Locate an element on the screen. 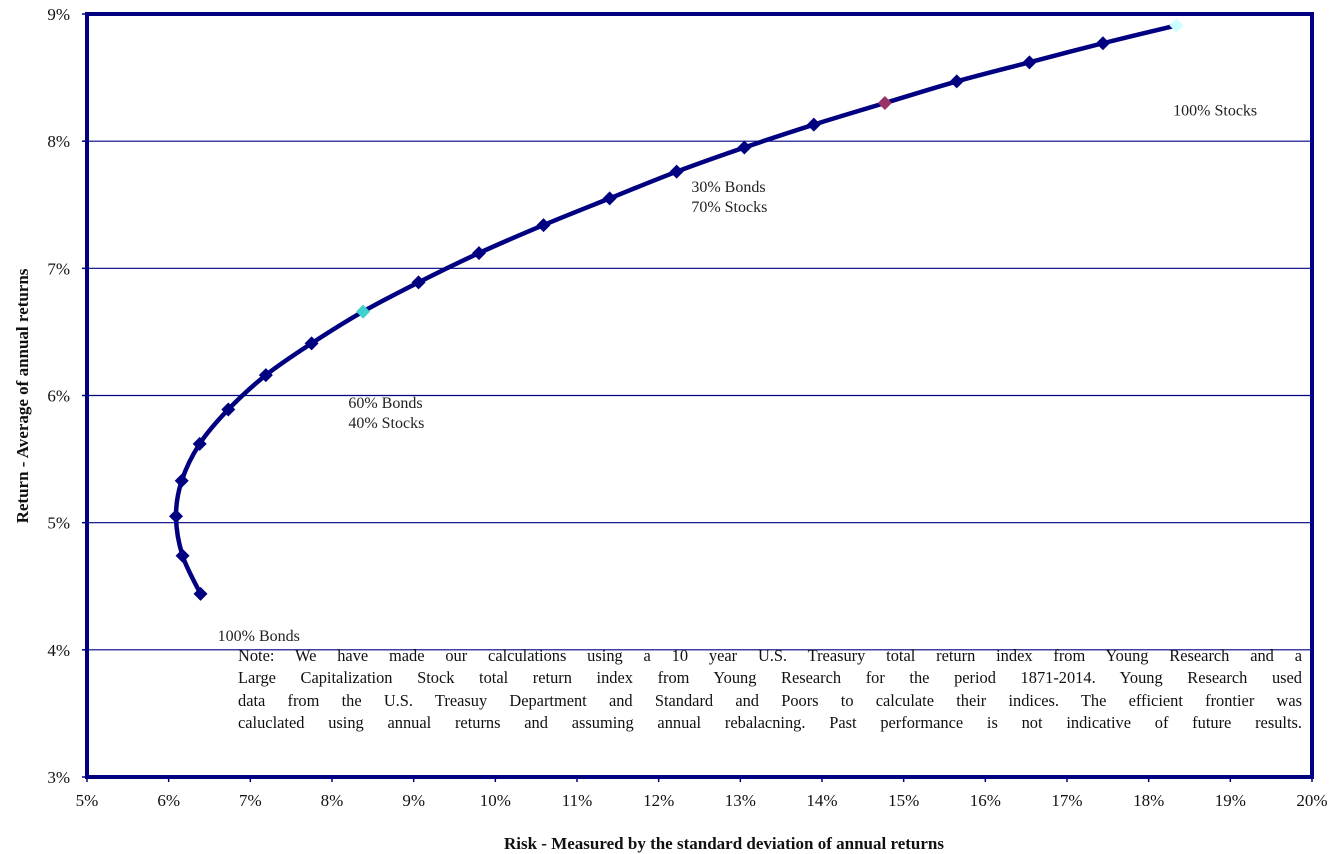 Image resolution: width=1341 pixels, height=854 pixels. y-tick-label: 5% is located at coordinates (58, 523).